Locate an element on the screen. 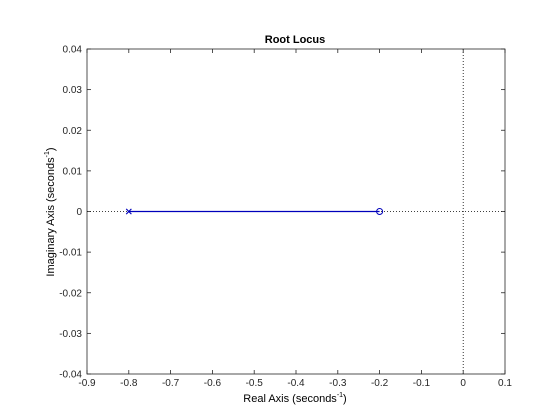  y-tick-label: 0 is located at coordinates (79, 212).